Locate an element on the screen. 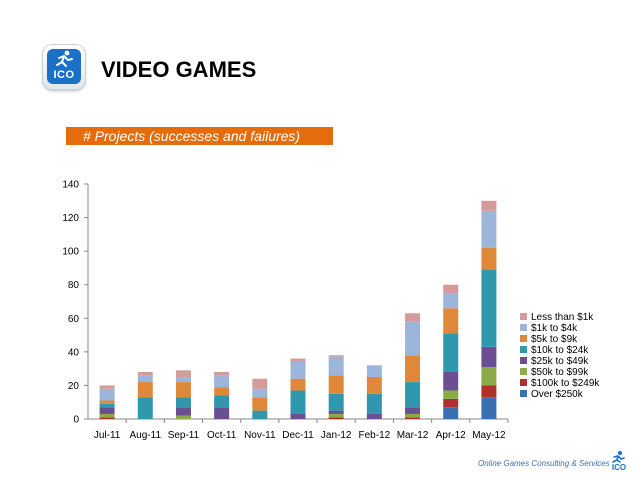 Image resolution: width=638 pixels, height=479 pixels. legend-label: $50k to $99k is located at coordinates (560, 372).